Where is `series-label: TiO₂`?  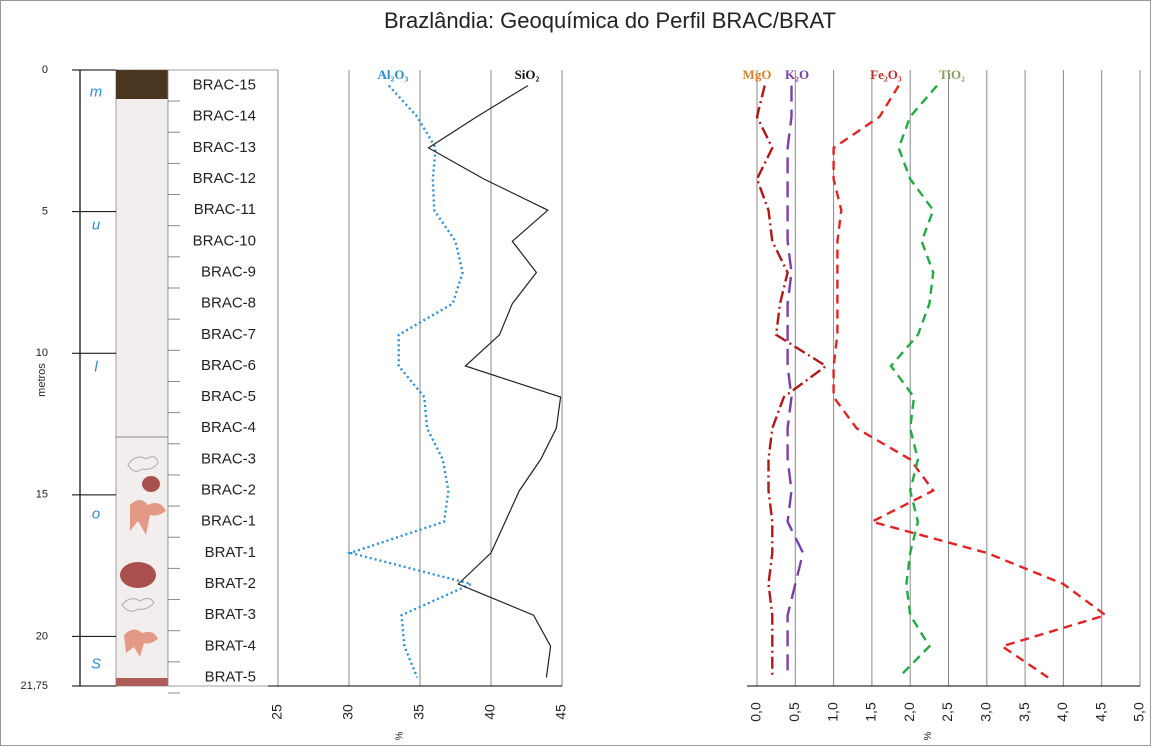 series-label: TiO₂ is located at coordinates (952, 74).